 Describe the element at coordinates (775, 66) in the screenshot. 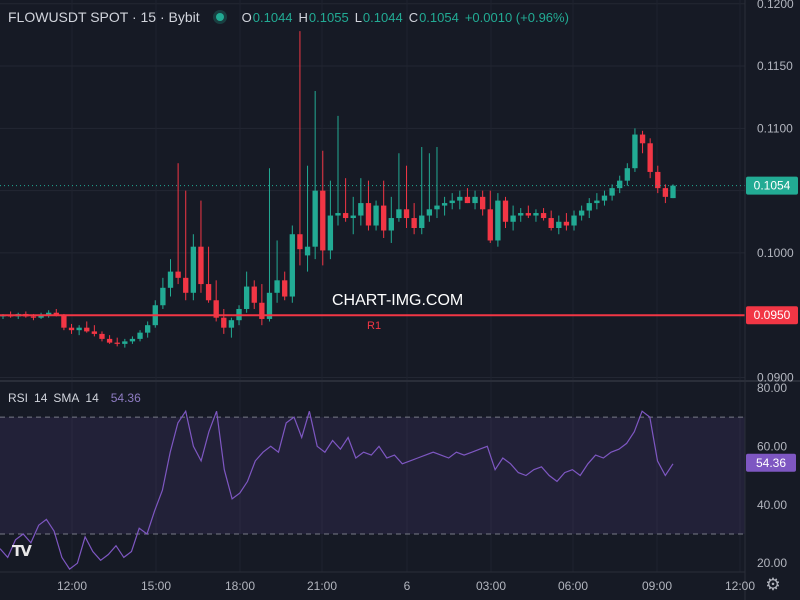

I see `price-tick-label: 0.1150` at that location.